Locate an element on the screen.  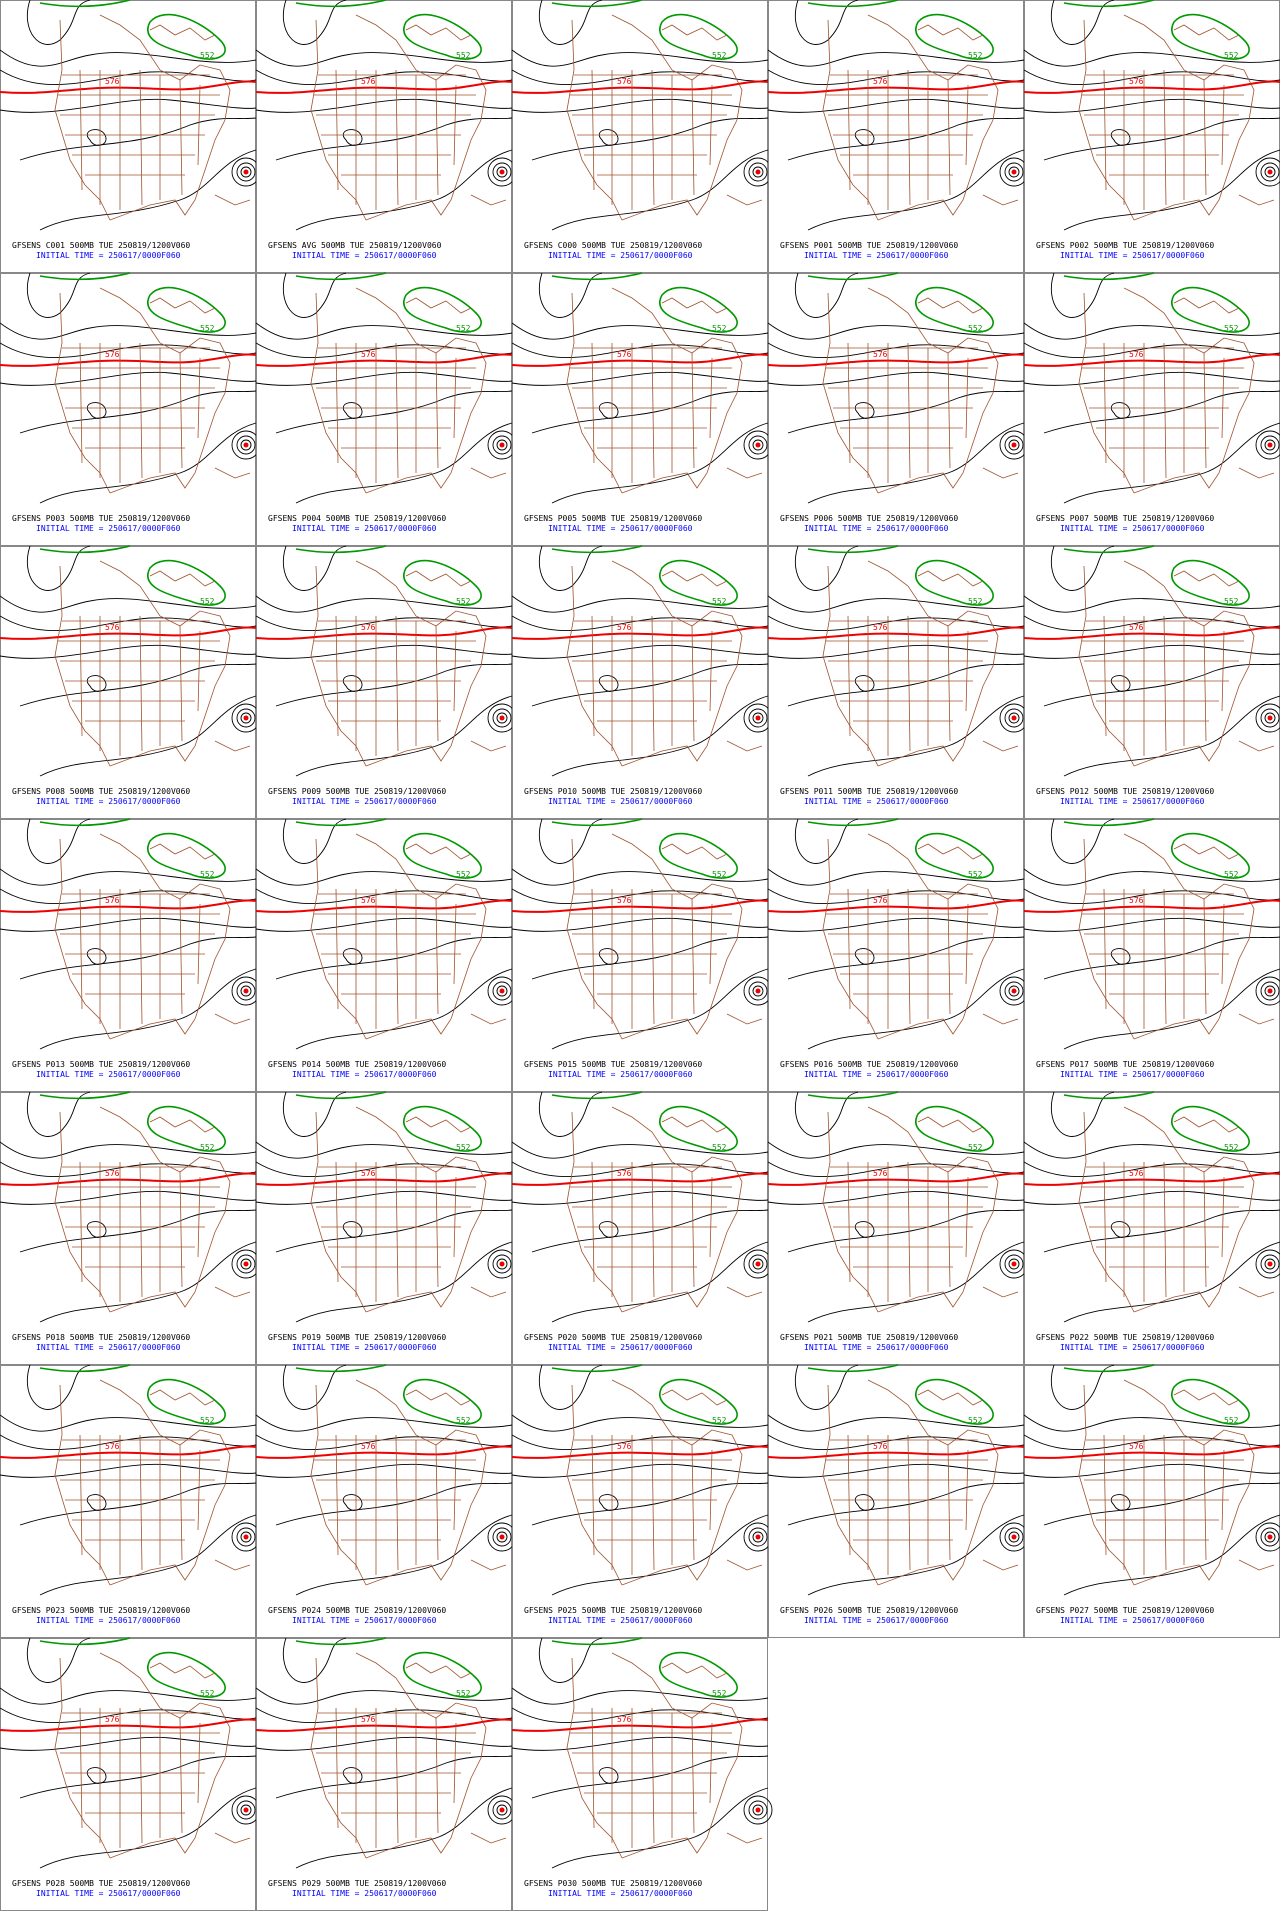
panel-title: GFSENS P018 500MB TUE 250819/1200V060 is located at coordinates (101, 1337).